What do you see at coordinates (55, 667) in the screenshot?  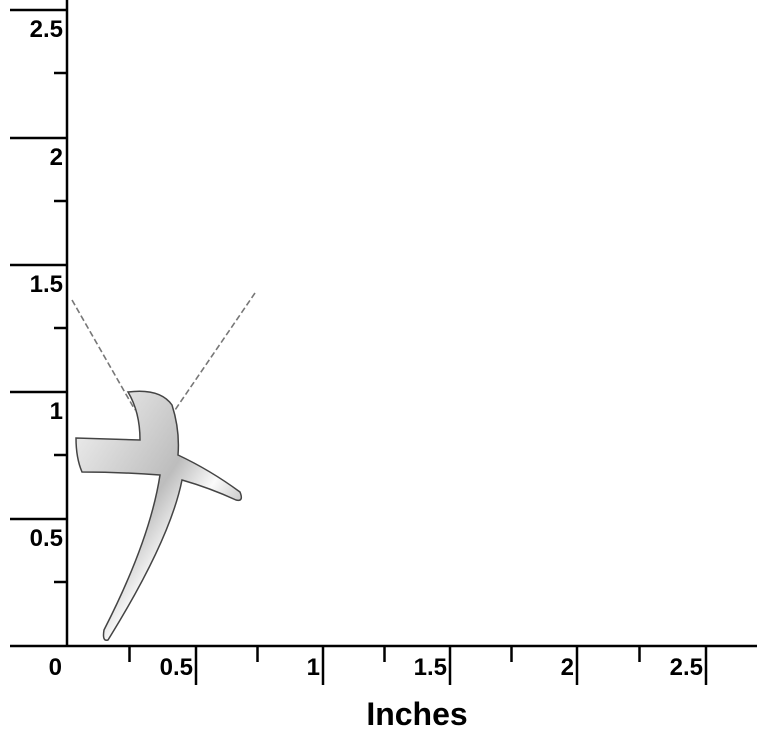 I see `x-tick-label: 0` at bounding box center [55, 667].